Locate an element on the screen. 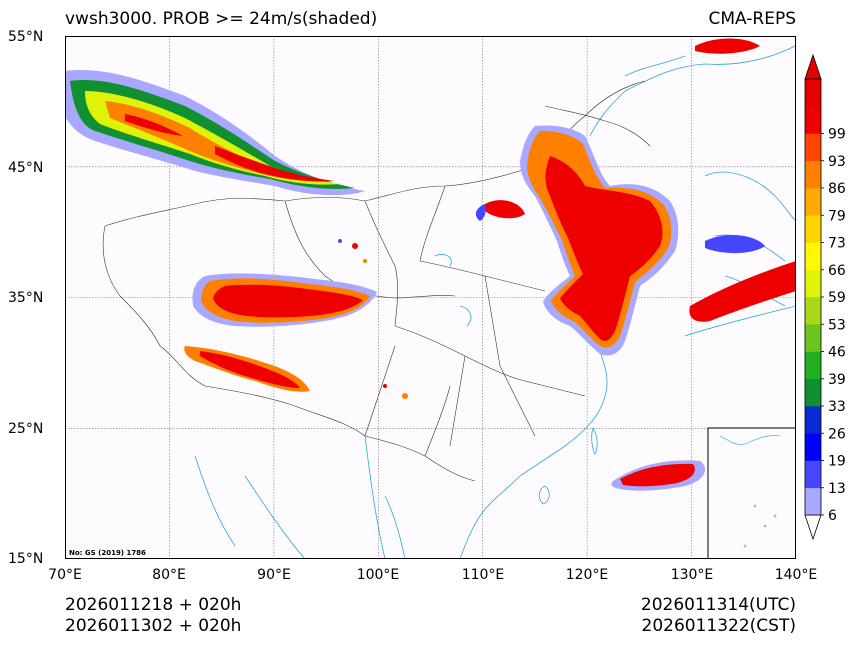  lon-label-100: 100°E is located at coordinates (378, 575).